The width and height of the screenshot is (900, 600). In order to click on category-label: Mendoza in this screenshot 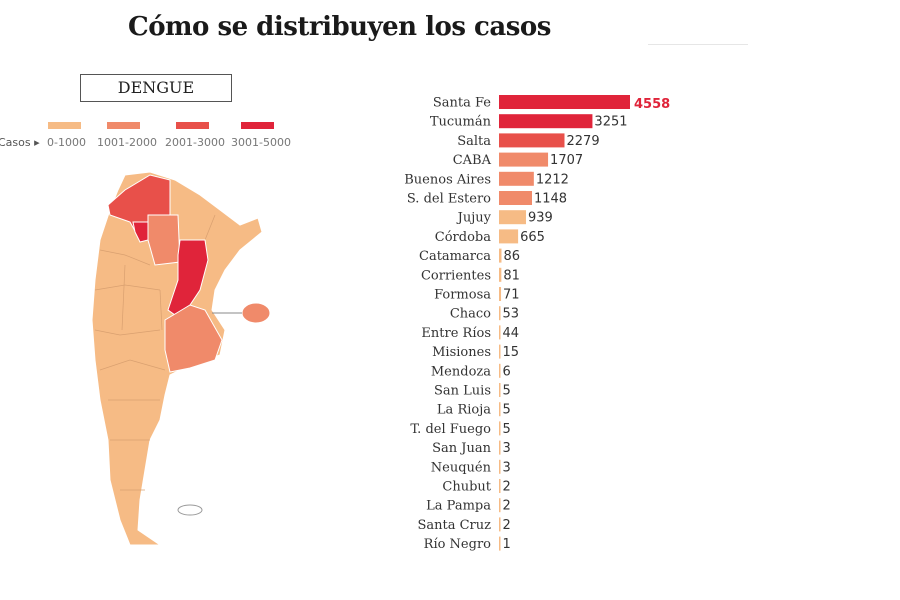, I will do `click(461, 371)`.